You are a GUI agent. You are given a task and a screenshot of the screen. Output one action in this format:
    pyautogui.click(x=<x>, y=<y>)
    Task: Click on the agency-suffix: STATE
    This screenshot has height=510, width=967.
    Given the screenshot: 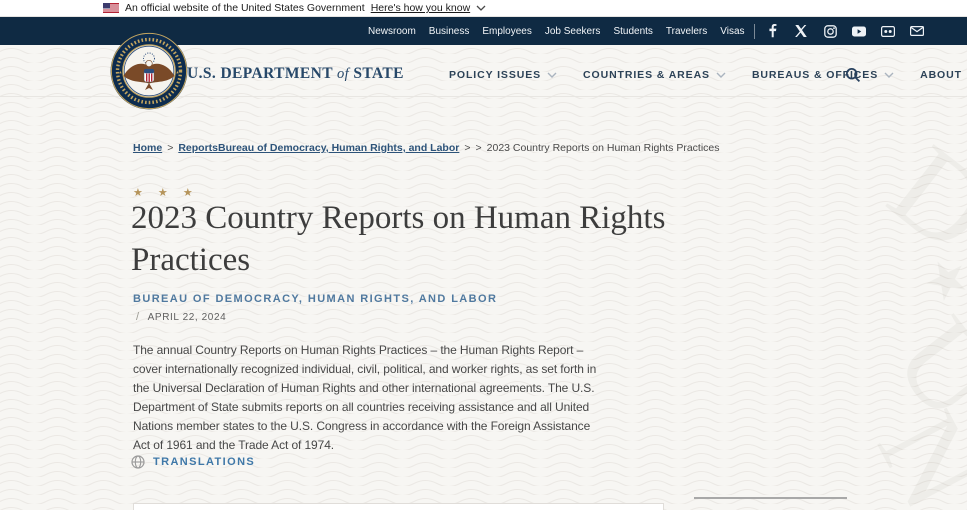 What is the action you would take?
    pyautogui.click(x=378, y=73)
    